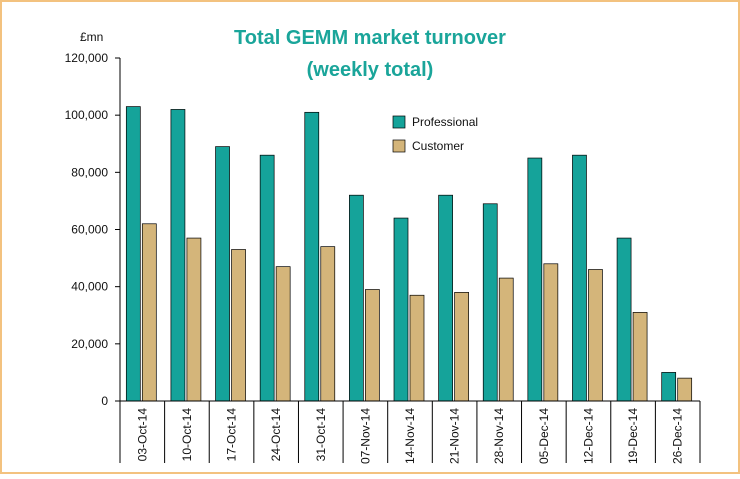  What do you see at coordinates (633, 436) in the screenshot?
I see `x-tick-label: 19-Dec-14` at bounding box center [633, 436].